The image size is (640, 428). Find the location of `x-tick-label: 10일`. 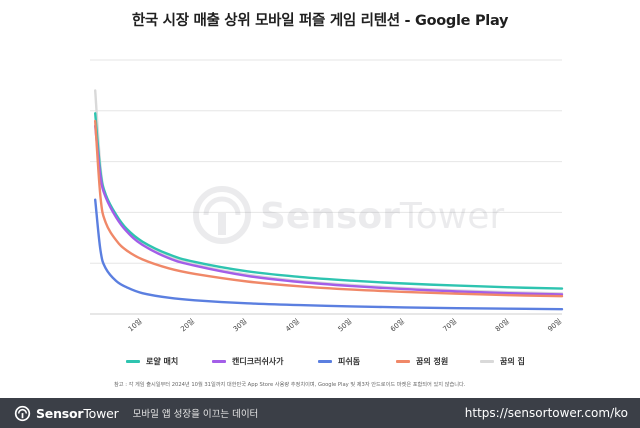

x-tick-label: 10일 is located at coordinates (135, 325).